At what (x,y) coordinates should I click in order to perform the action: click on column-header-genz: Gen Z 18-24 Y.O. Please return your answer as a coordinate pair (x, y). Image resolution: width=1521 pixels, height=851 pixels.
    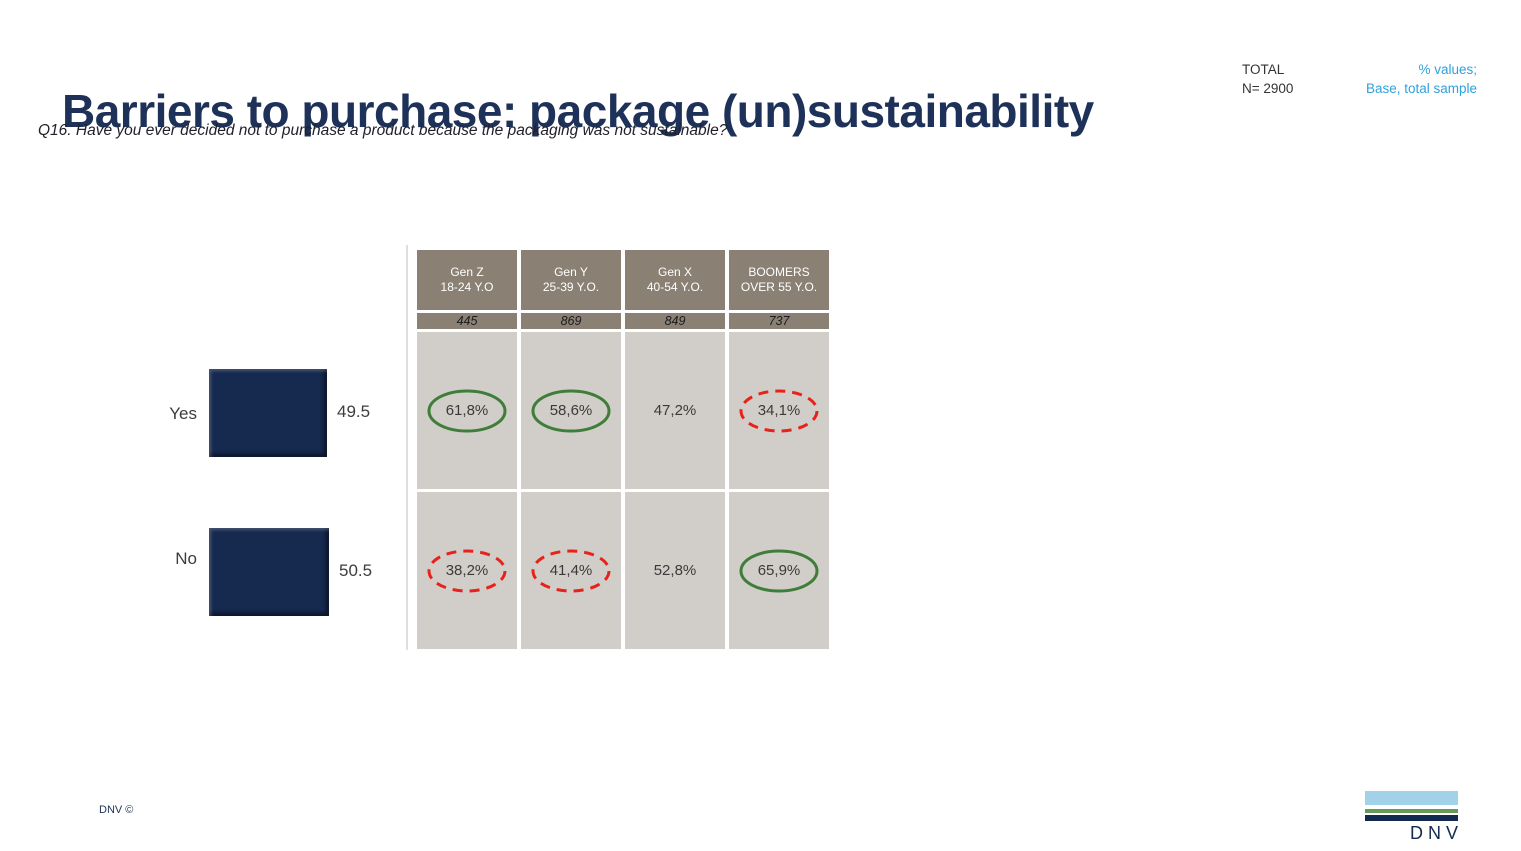
    Looking at the image, I should click on (467, 280).